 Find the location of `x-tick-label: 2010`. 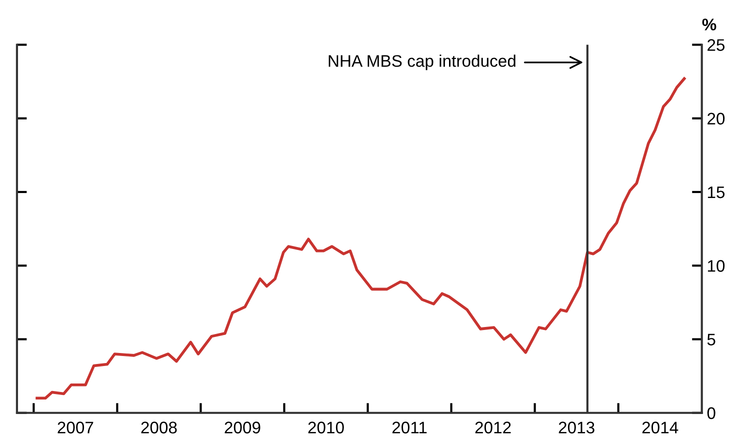

x-tick-label: 2010 is located at coordinates (326, 428).